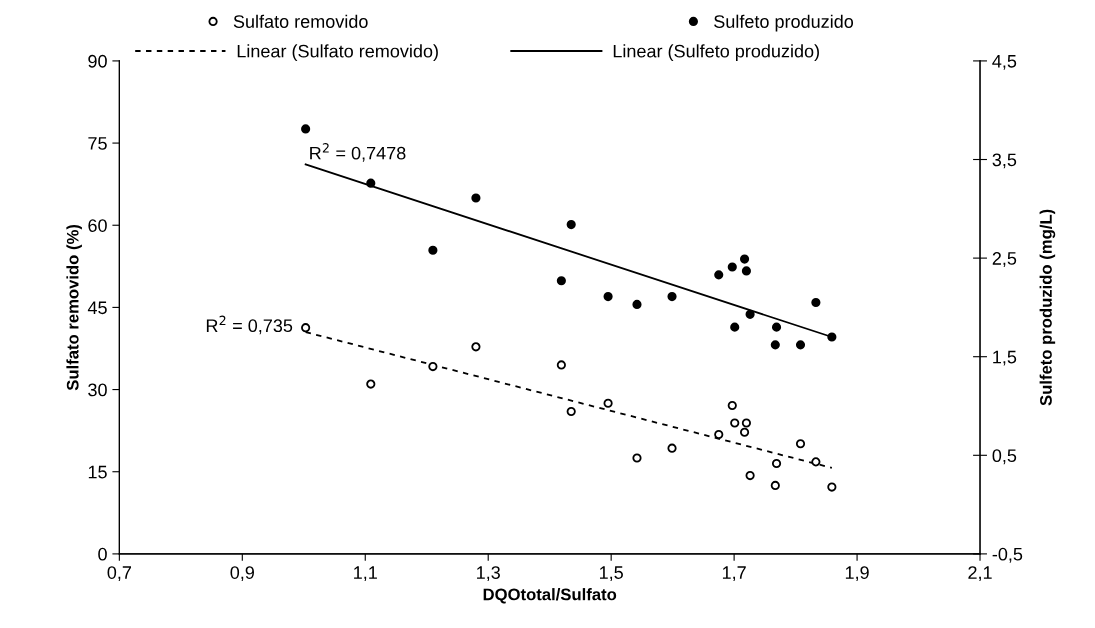 The width and height of the screenshot is (1095, 628). I want to click on x-tick-label: 1,9, so click(857, 574).